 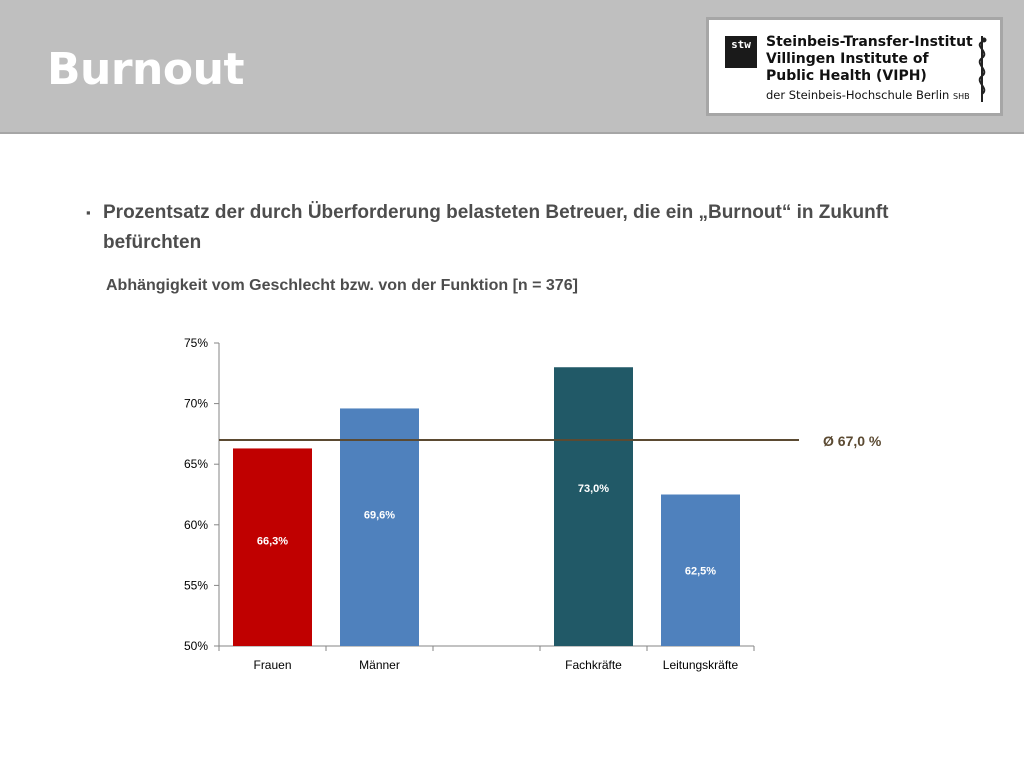 I want to click on y-tick-label: 70%, so click(x=196, y=404).